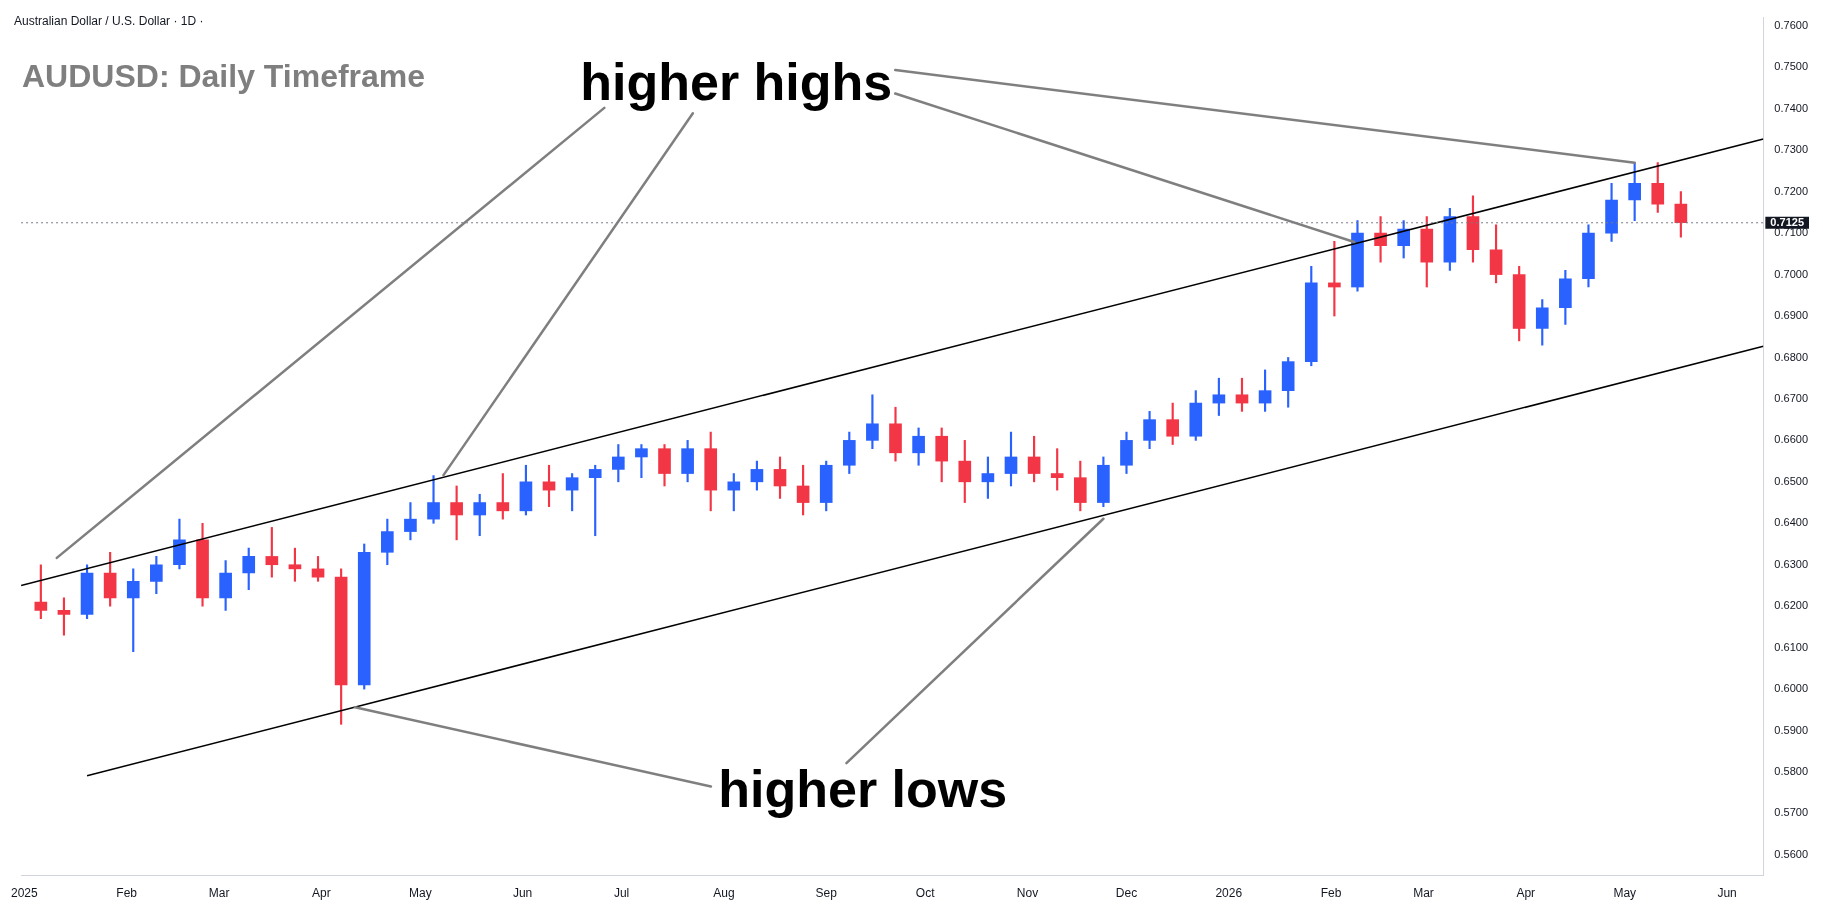 The image size is (1823, 922). Describe the element at coordinates (1791, 397) in the screenshot. I see `y-tick-label: 0.6700` at that location.